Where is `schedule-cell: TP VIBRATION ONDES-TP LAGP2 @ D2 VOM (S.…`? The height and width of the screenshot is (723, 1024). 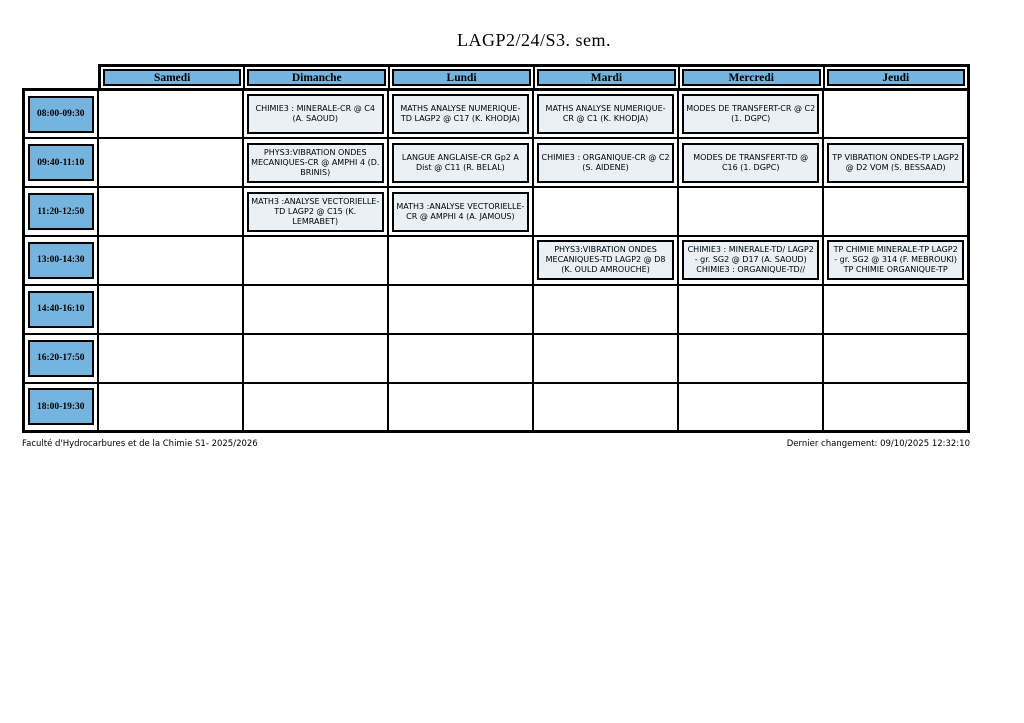 schedule-cell: TP VIBRATION ONDES-TP LAGP2 @ D2 VOM (S.… is located at coordinates (896, 163).